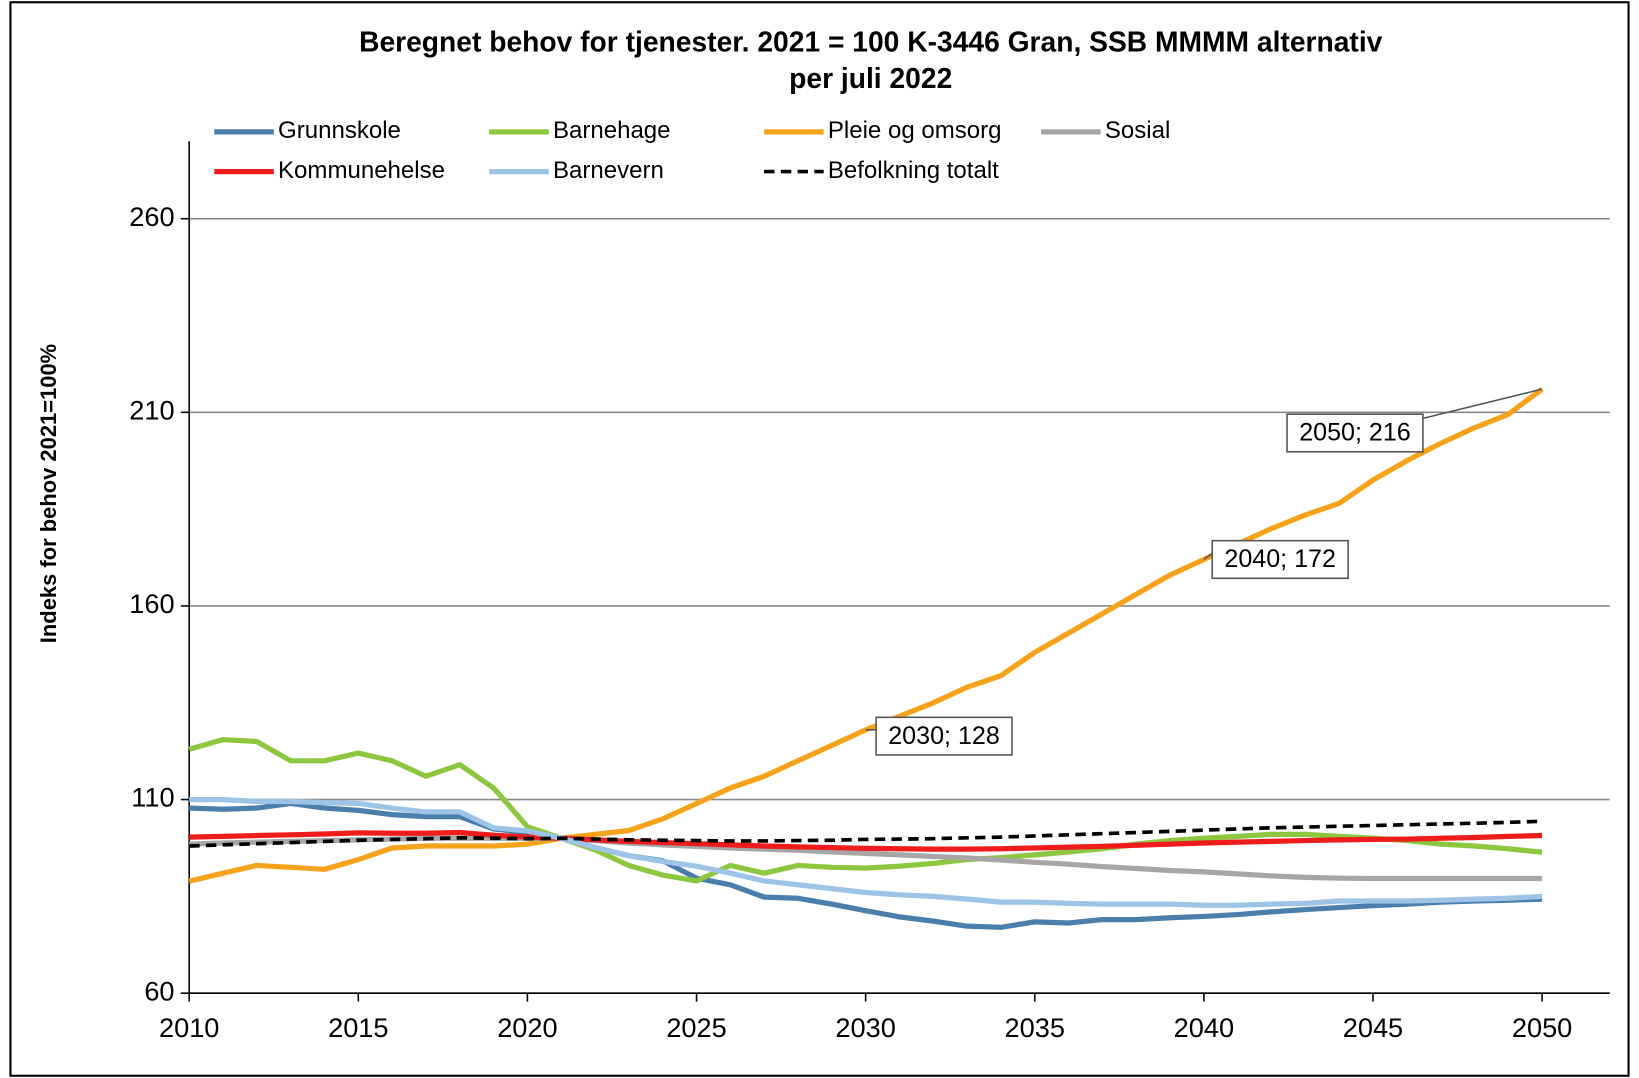  Describe the element at coordinates (159, 990) in the screenshot. I see `y-tick-label: 60` at that location.